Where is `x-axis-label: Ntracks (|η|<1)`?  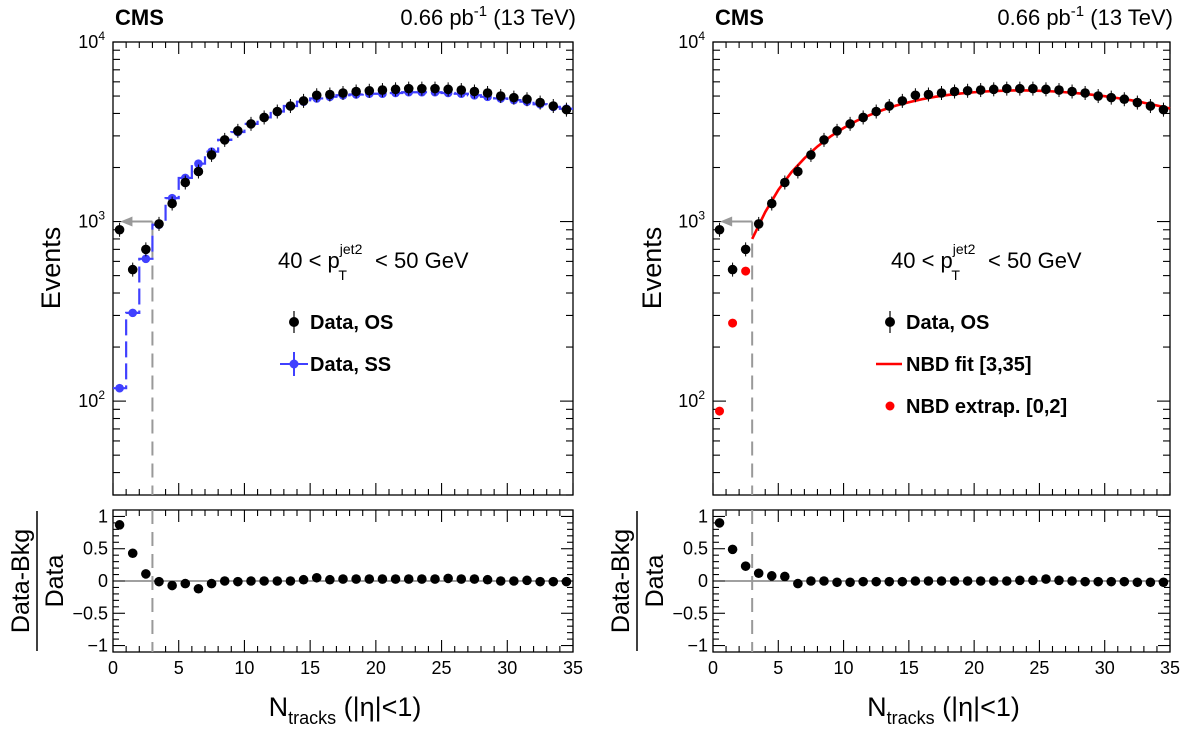
x-axis-label: Ntracks (|η|<1) is located at coordinates (345, 710).